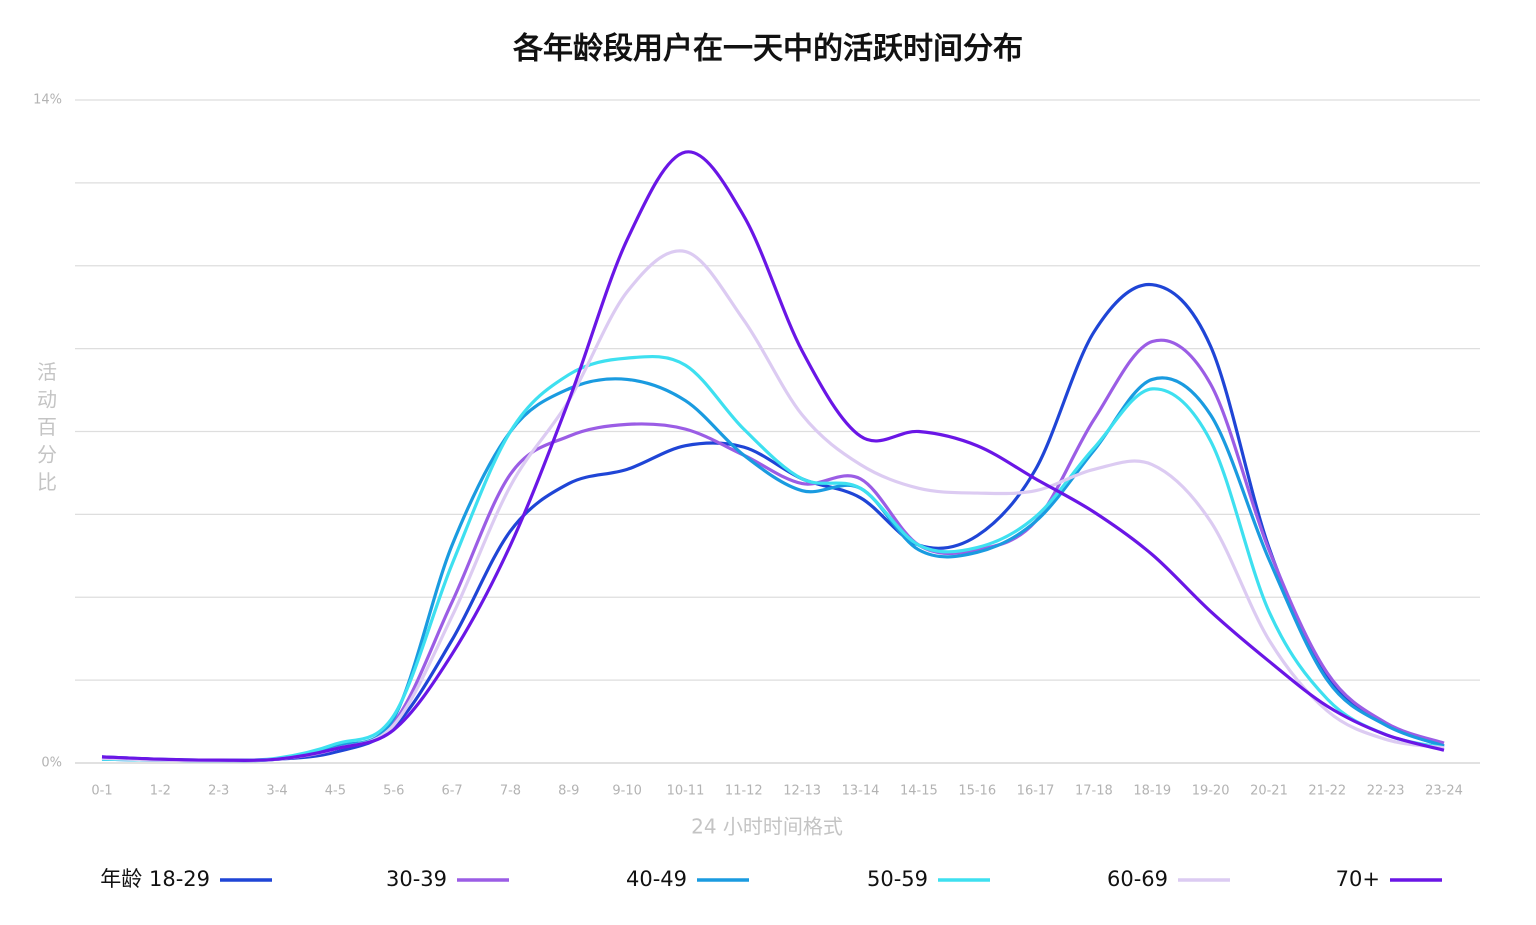 The height and width of the screenshot is (925, 1536). I want to click on x-tick-label: 8-9, so click(568, 791).